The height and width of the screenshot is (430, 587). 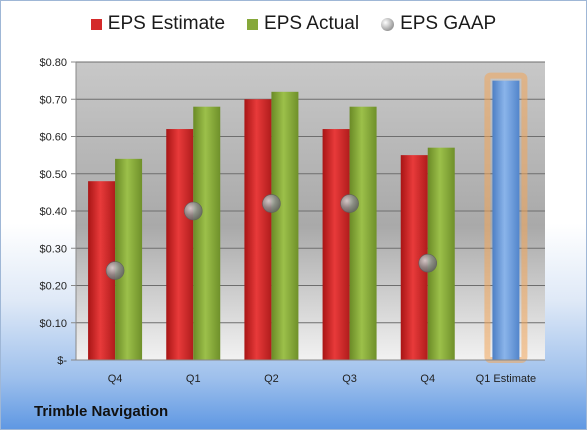 What do you see at coordinates (96, 24) in the screenshot?
I see `legend-swatch-estimate` at bounding box center [96, 24].